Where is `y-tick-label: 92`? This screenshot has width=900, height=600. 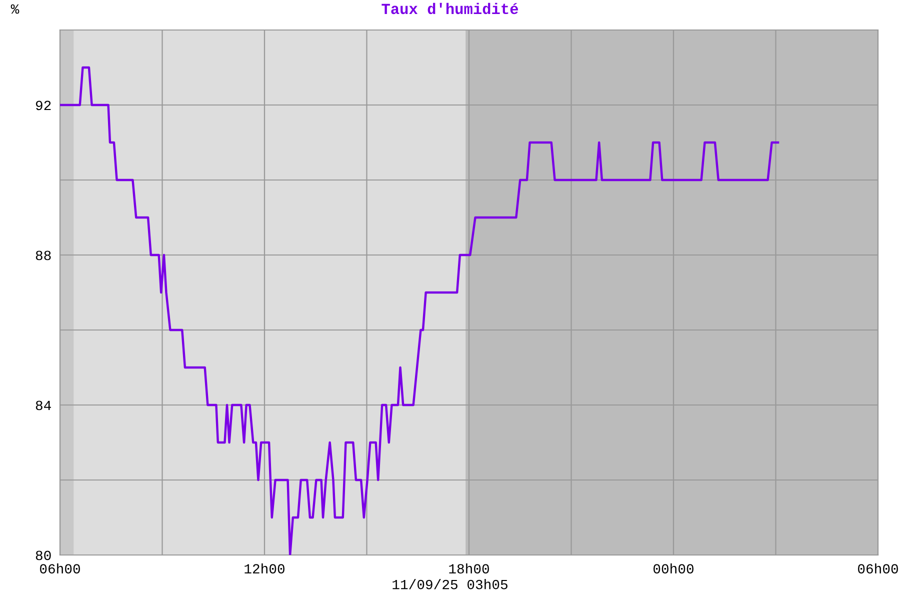
y-tick-label: 92 is located at coordinates (43, 105).